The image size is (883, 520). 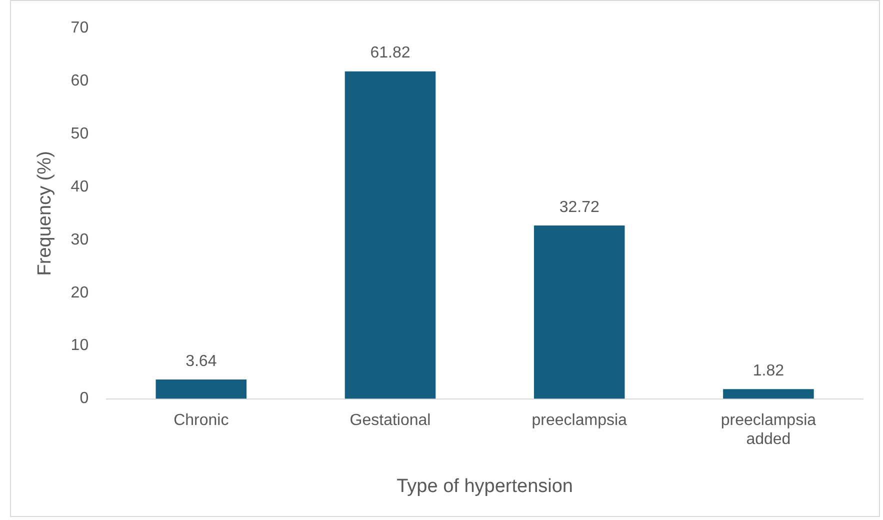 I want to click on y-tick-label: 40, so click(x=79, y=187).